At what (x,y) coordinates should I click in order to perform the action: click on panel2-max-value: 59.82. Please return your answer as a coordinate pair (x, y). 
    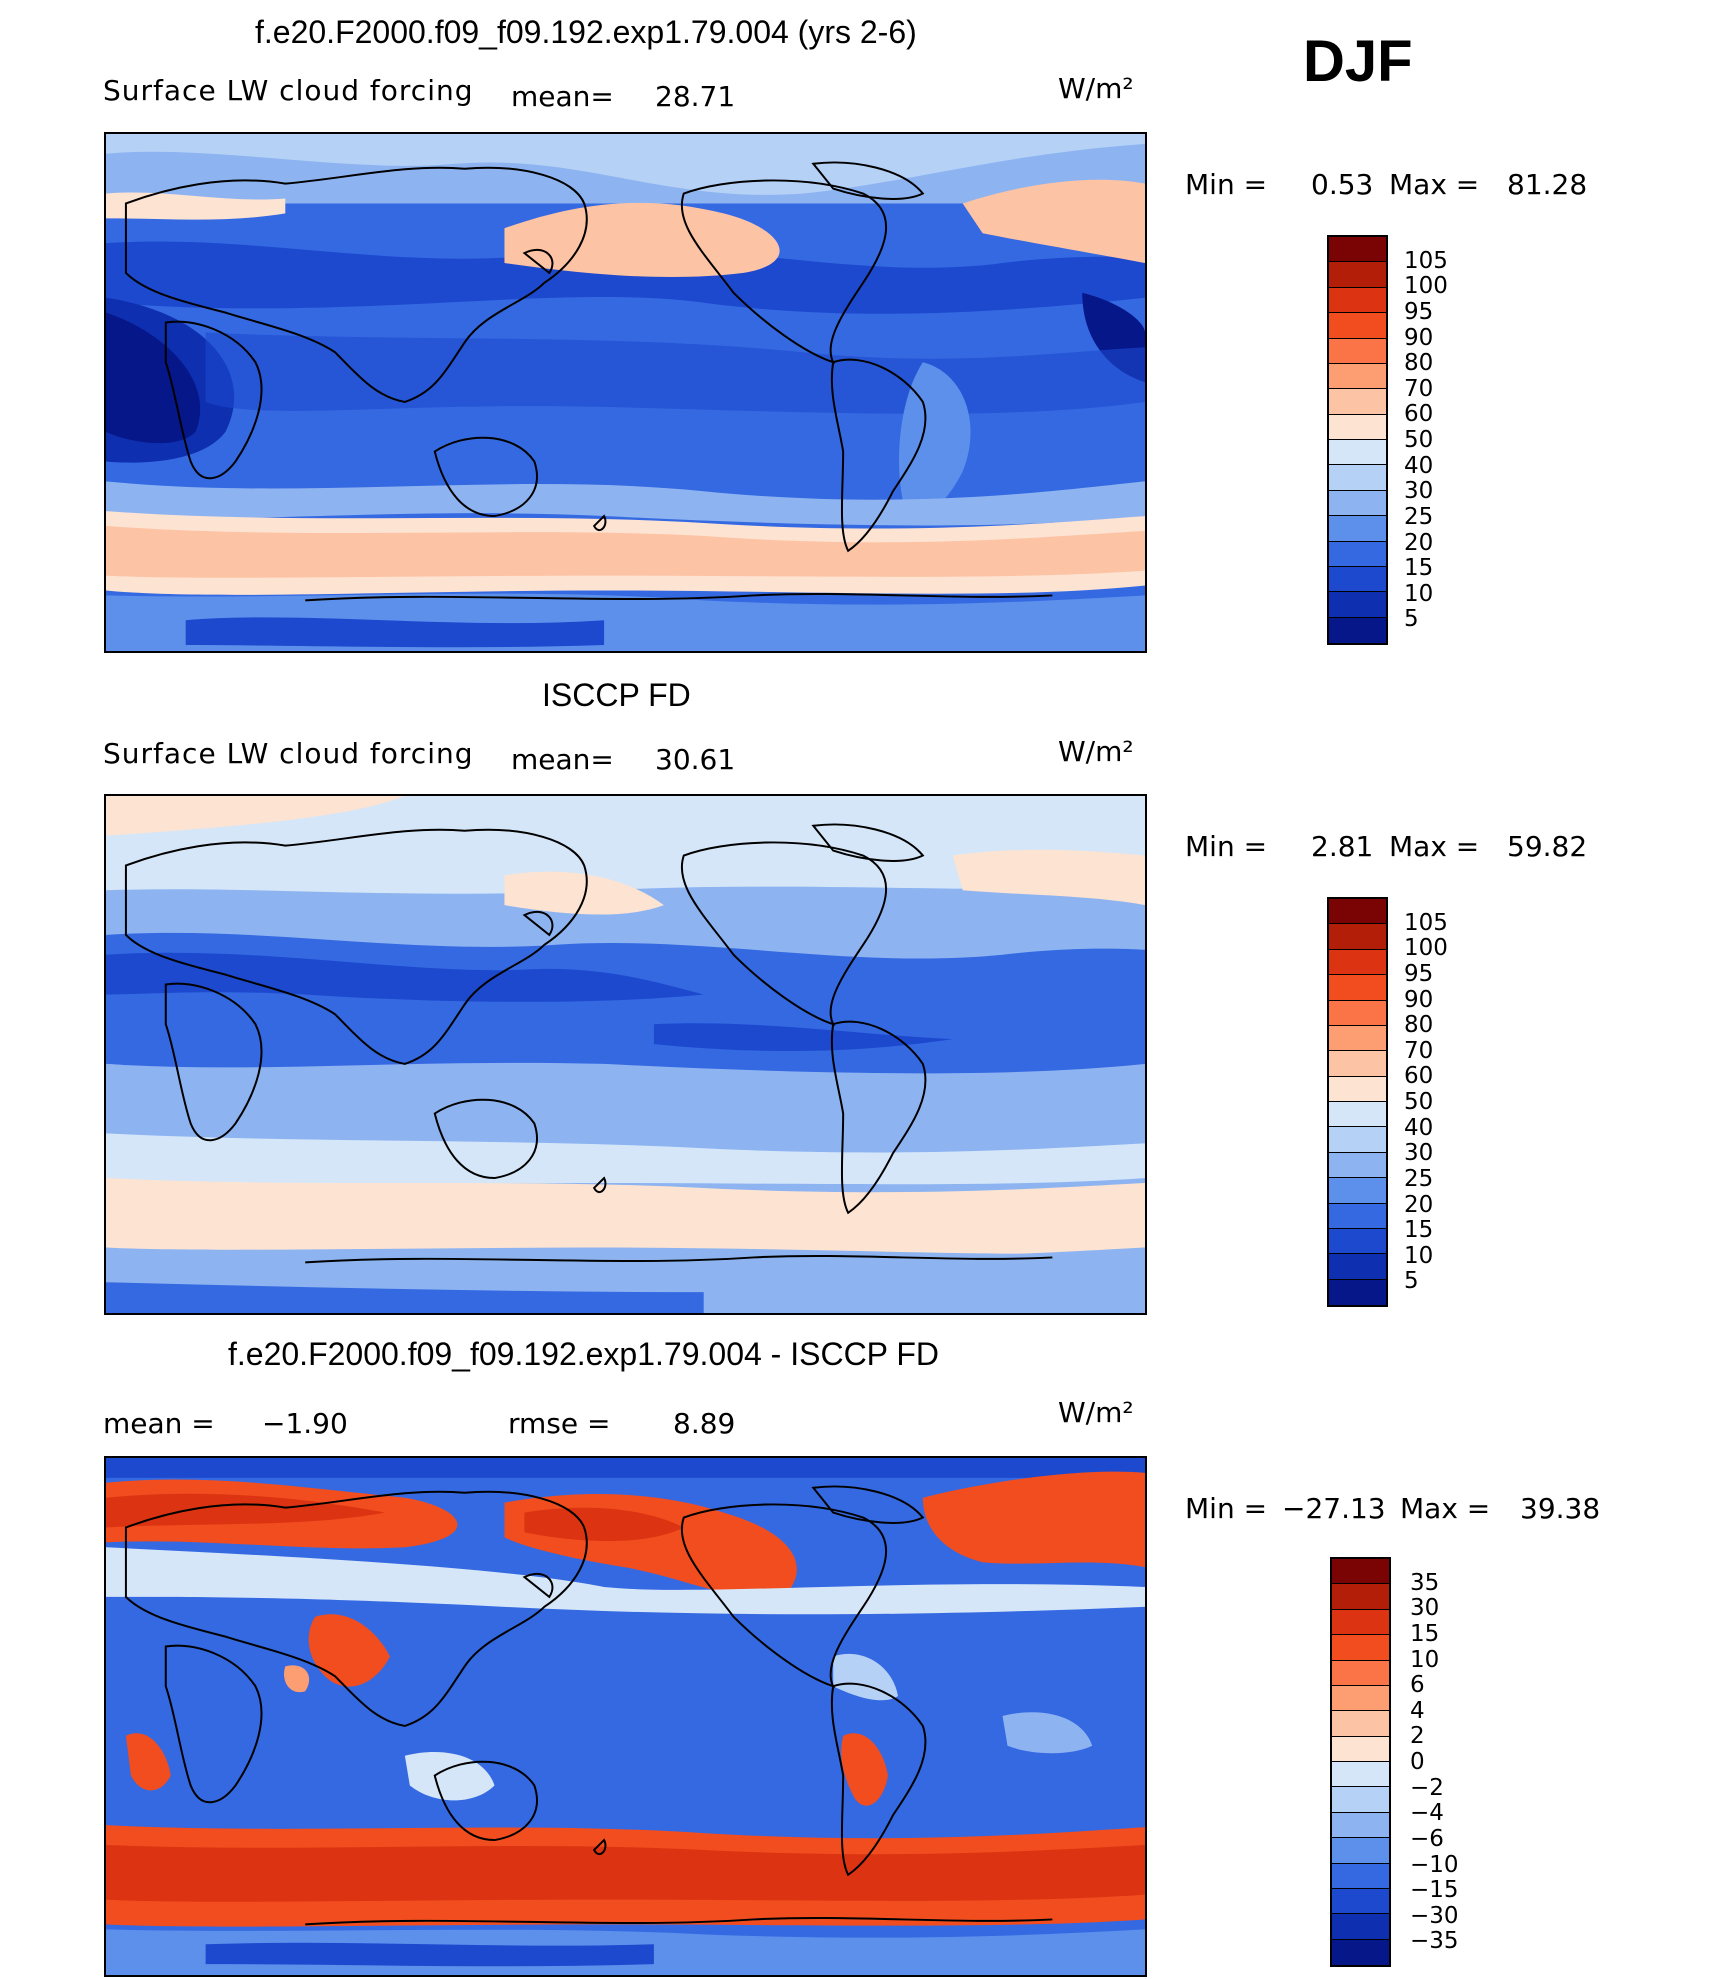
    Looking at the image, I should click on (1547, 846).